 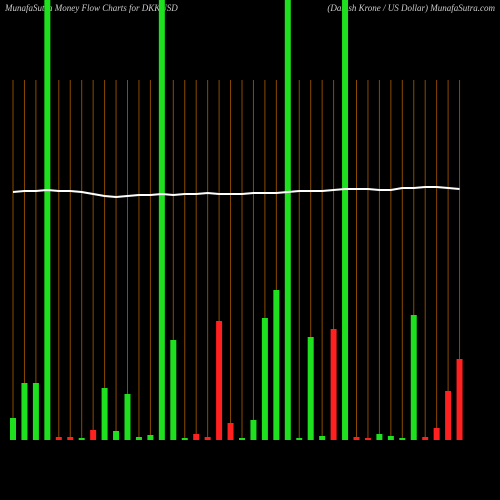 What do you see at coordinates (236, 192) in the screenshot?
I see `price-line` at bounding box center [236, 192].